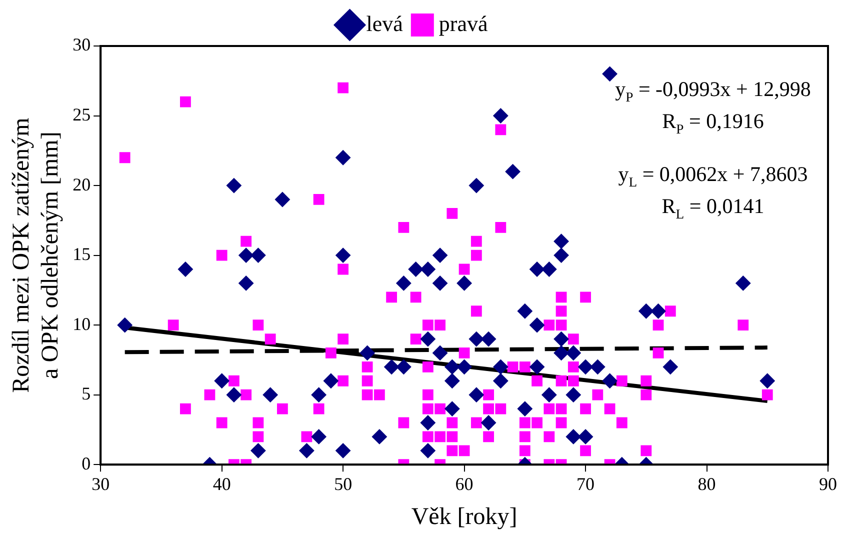 This screenshot has height=536, width=848. Describe the element at coordinates (86, 394) in the screenshot. I see `y-tick-label: 5` at that location.